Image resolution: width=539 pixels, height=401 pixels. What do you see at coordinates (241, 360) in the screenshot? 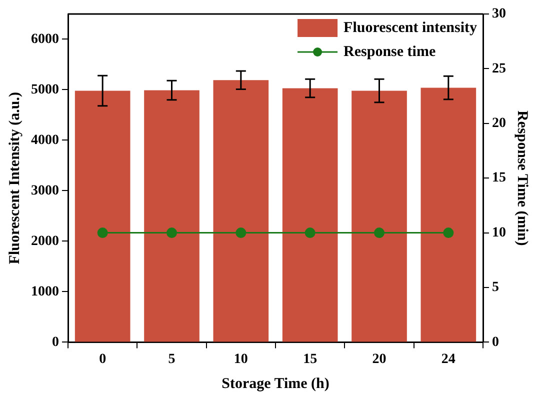
I see `x-tick-label: 10` at bounding box center [241, 360].